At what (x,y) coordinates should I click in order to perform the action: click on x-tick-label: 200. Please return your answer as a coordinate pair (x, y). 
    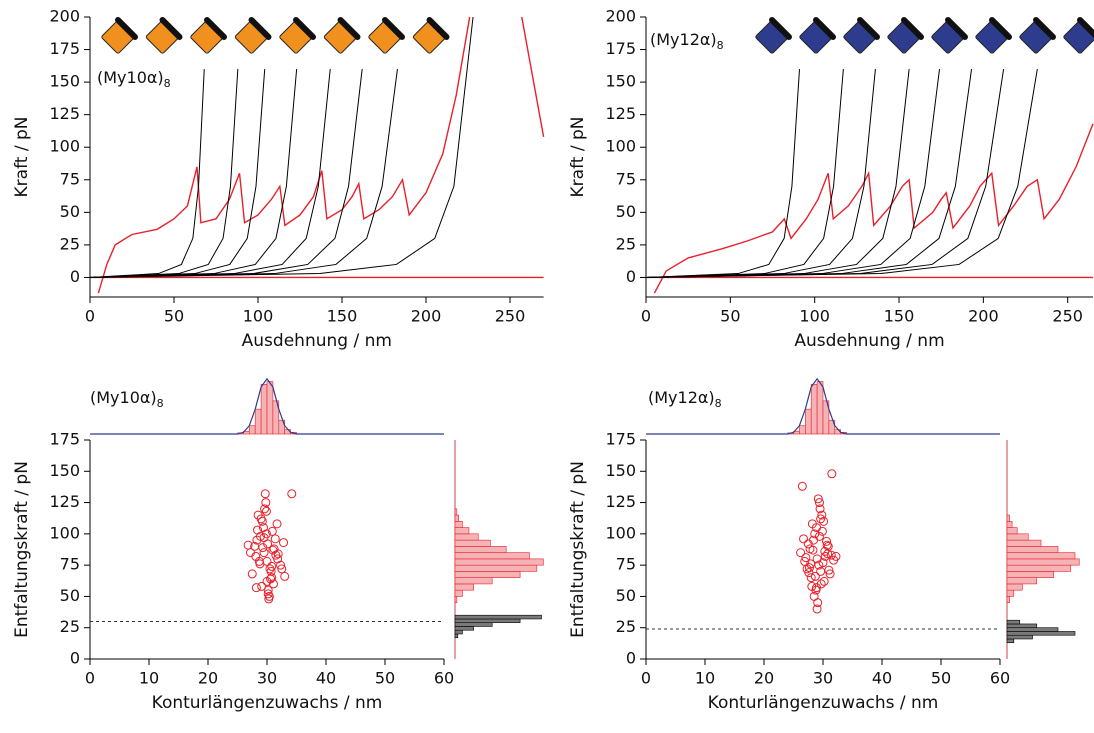
    Looking at the image, I should click on (426, 316).